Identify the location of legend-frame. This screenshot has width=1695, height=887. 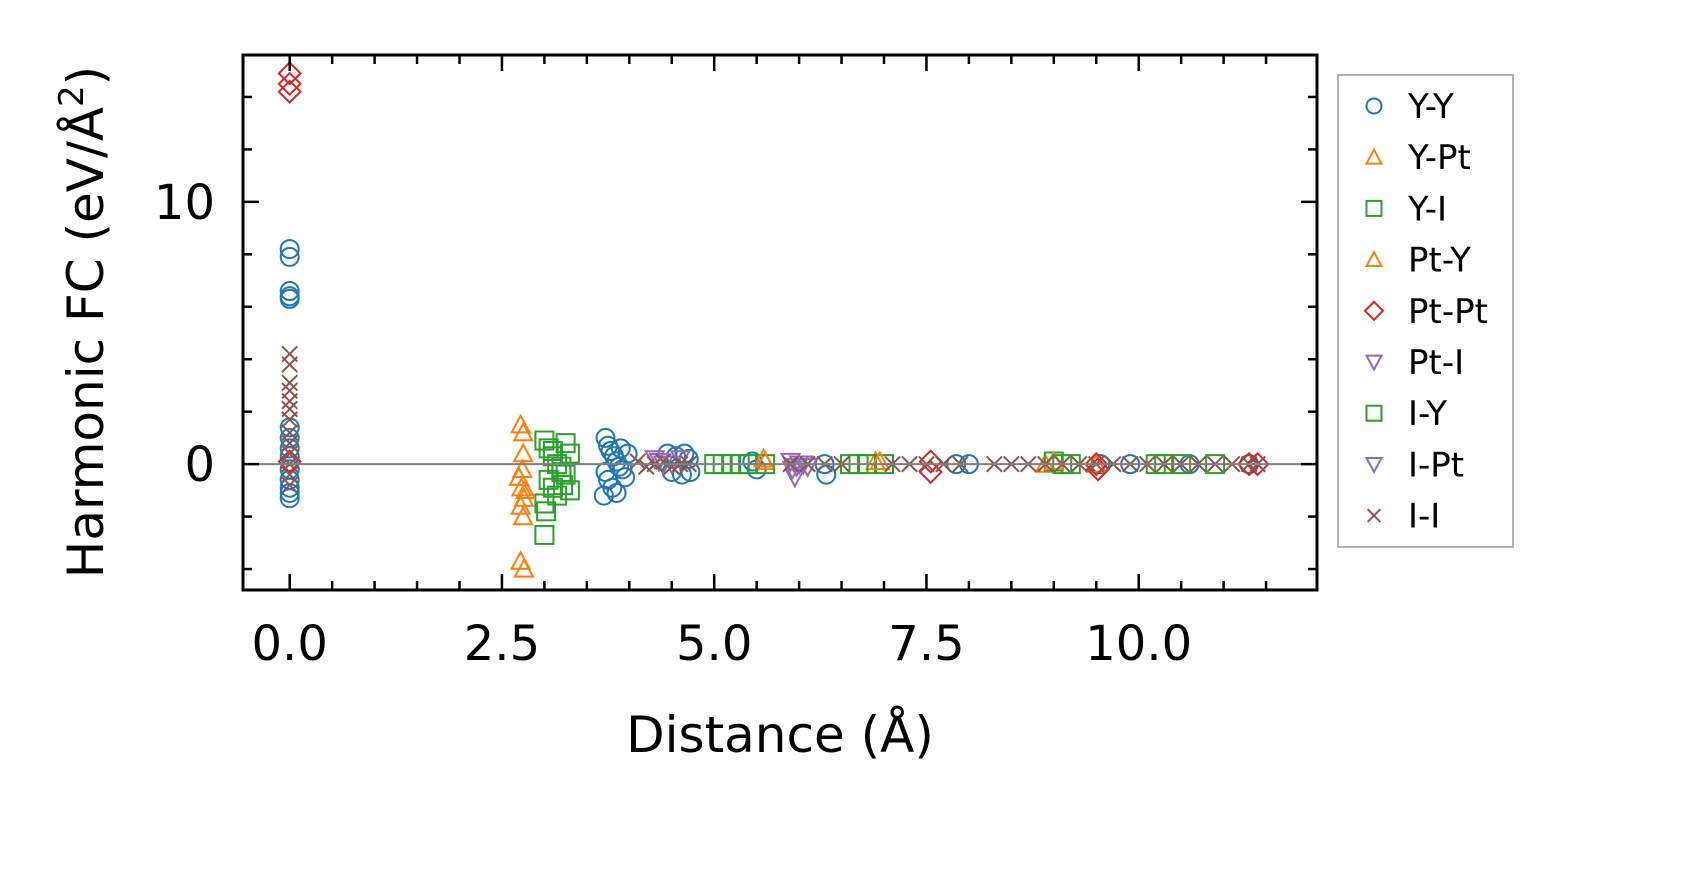
(1425, 311).